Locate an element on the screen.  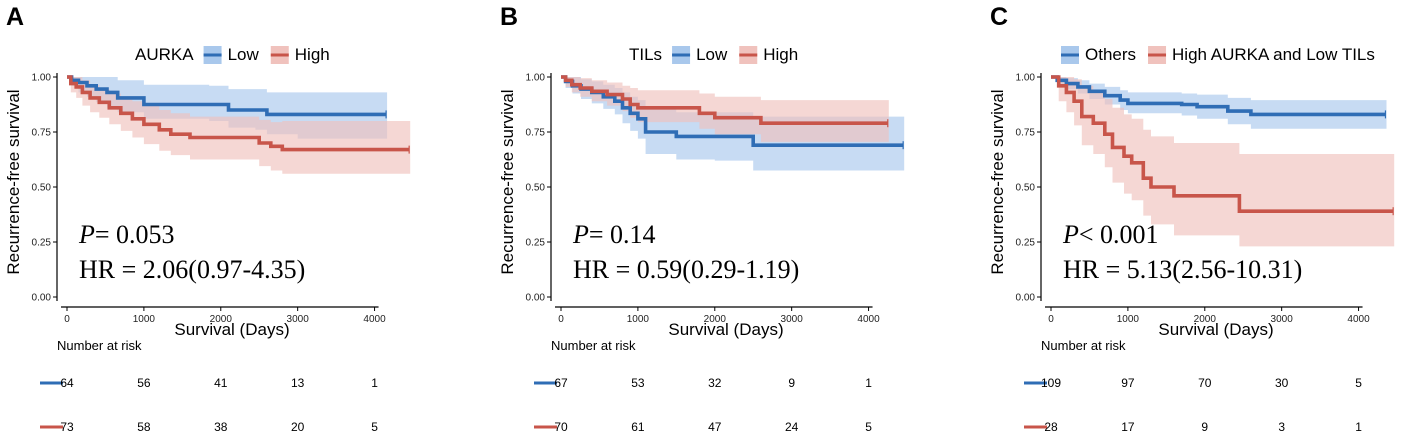
risk-count: 24 is located at coordinates (792, 427).